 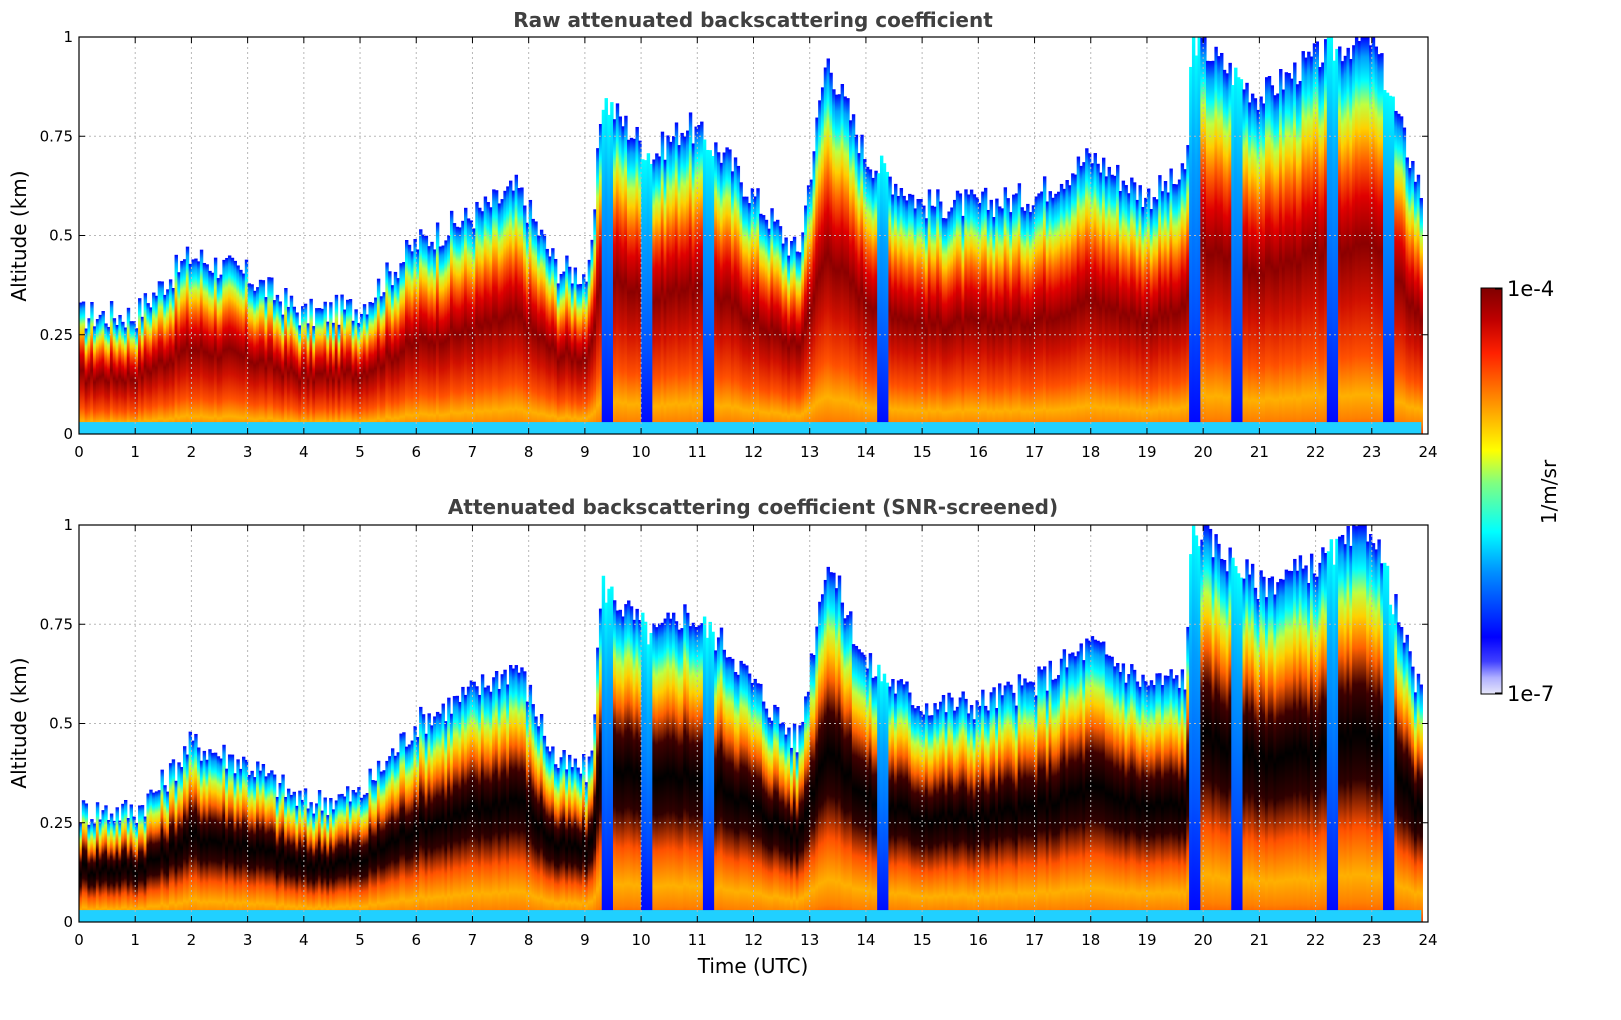 I want to click on colorbar-max-label: 1e-4, so click(x=1530, y=289).